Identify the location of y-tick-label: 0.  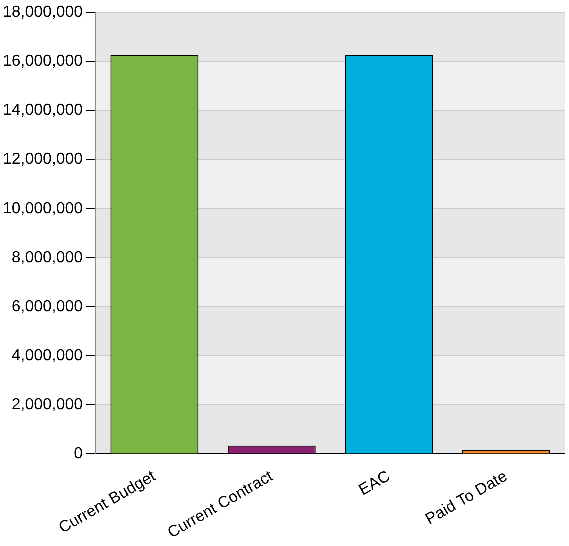
(79, 454).